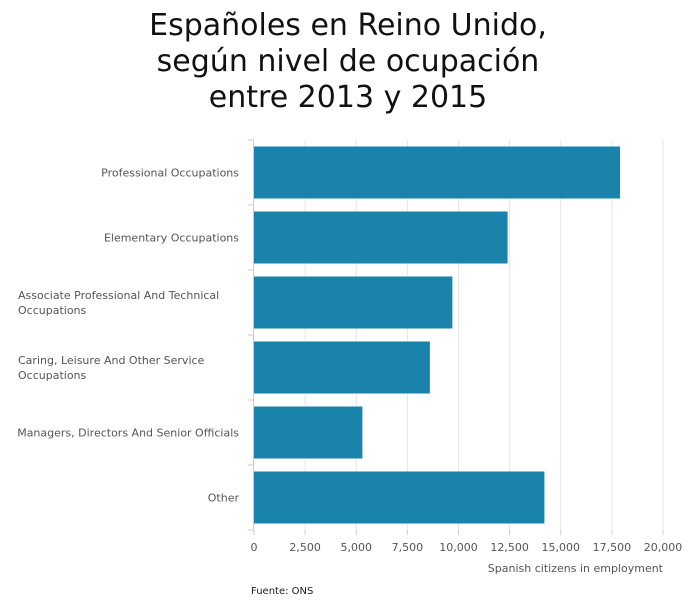 The height and width of the screenshot is (607, 696). I want to click on category-label: Elementary Occupations, so click(171, 238).